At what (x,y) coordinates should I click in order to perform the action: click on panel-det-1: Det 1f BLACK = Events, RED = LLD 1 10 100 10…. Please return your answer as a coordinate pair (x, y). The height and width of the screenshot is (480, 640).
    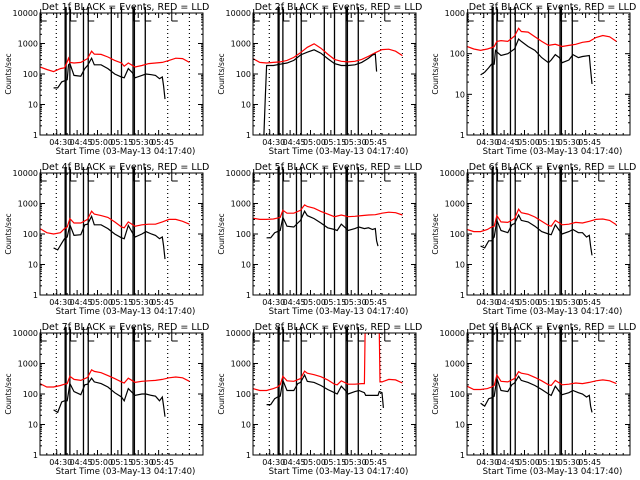
    Looking at the image, I should click on (106, 79).